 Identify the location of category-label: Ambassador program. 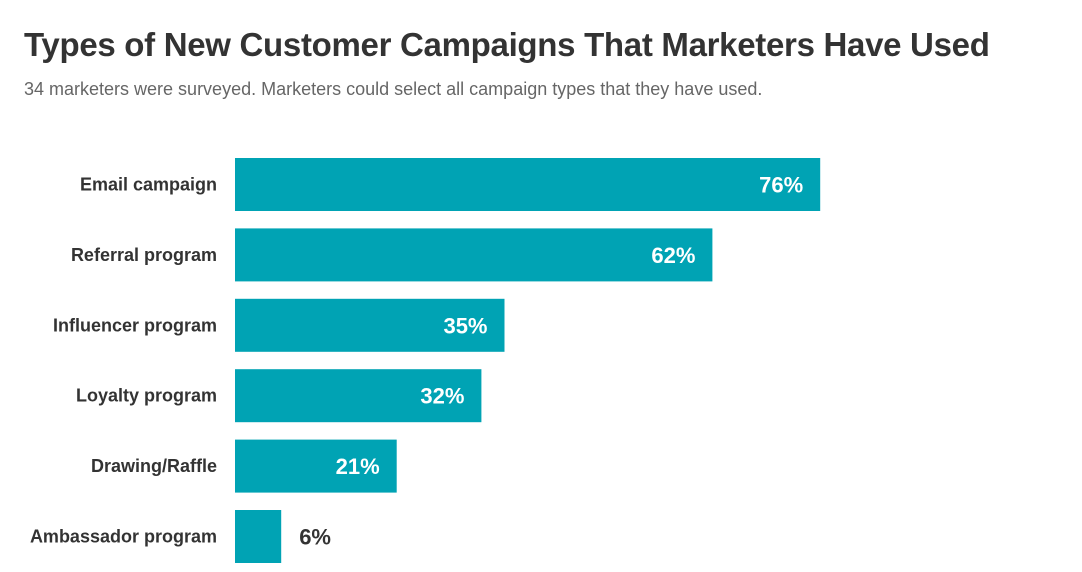
(123, 537).